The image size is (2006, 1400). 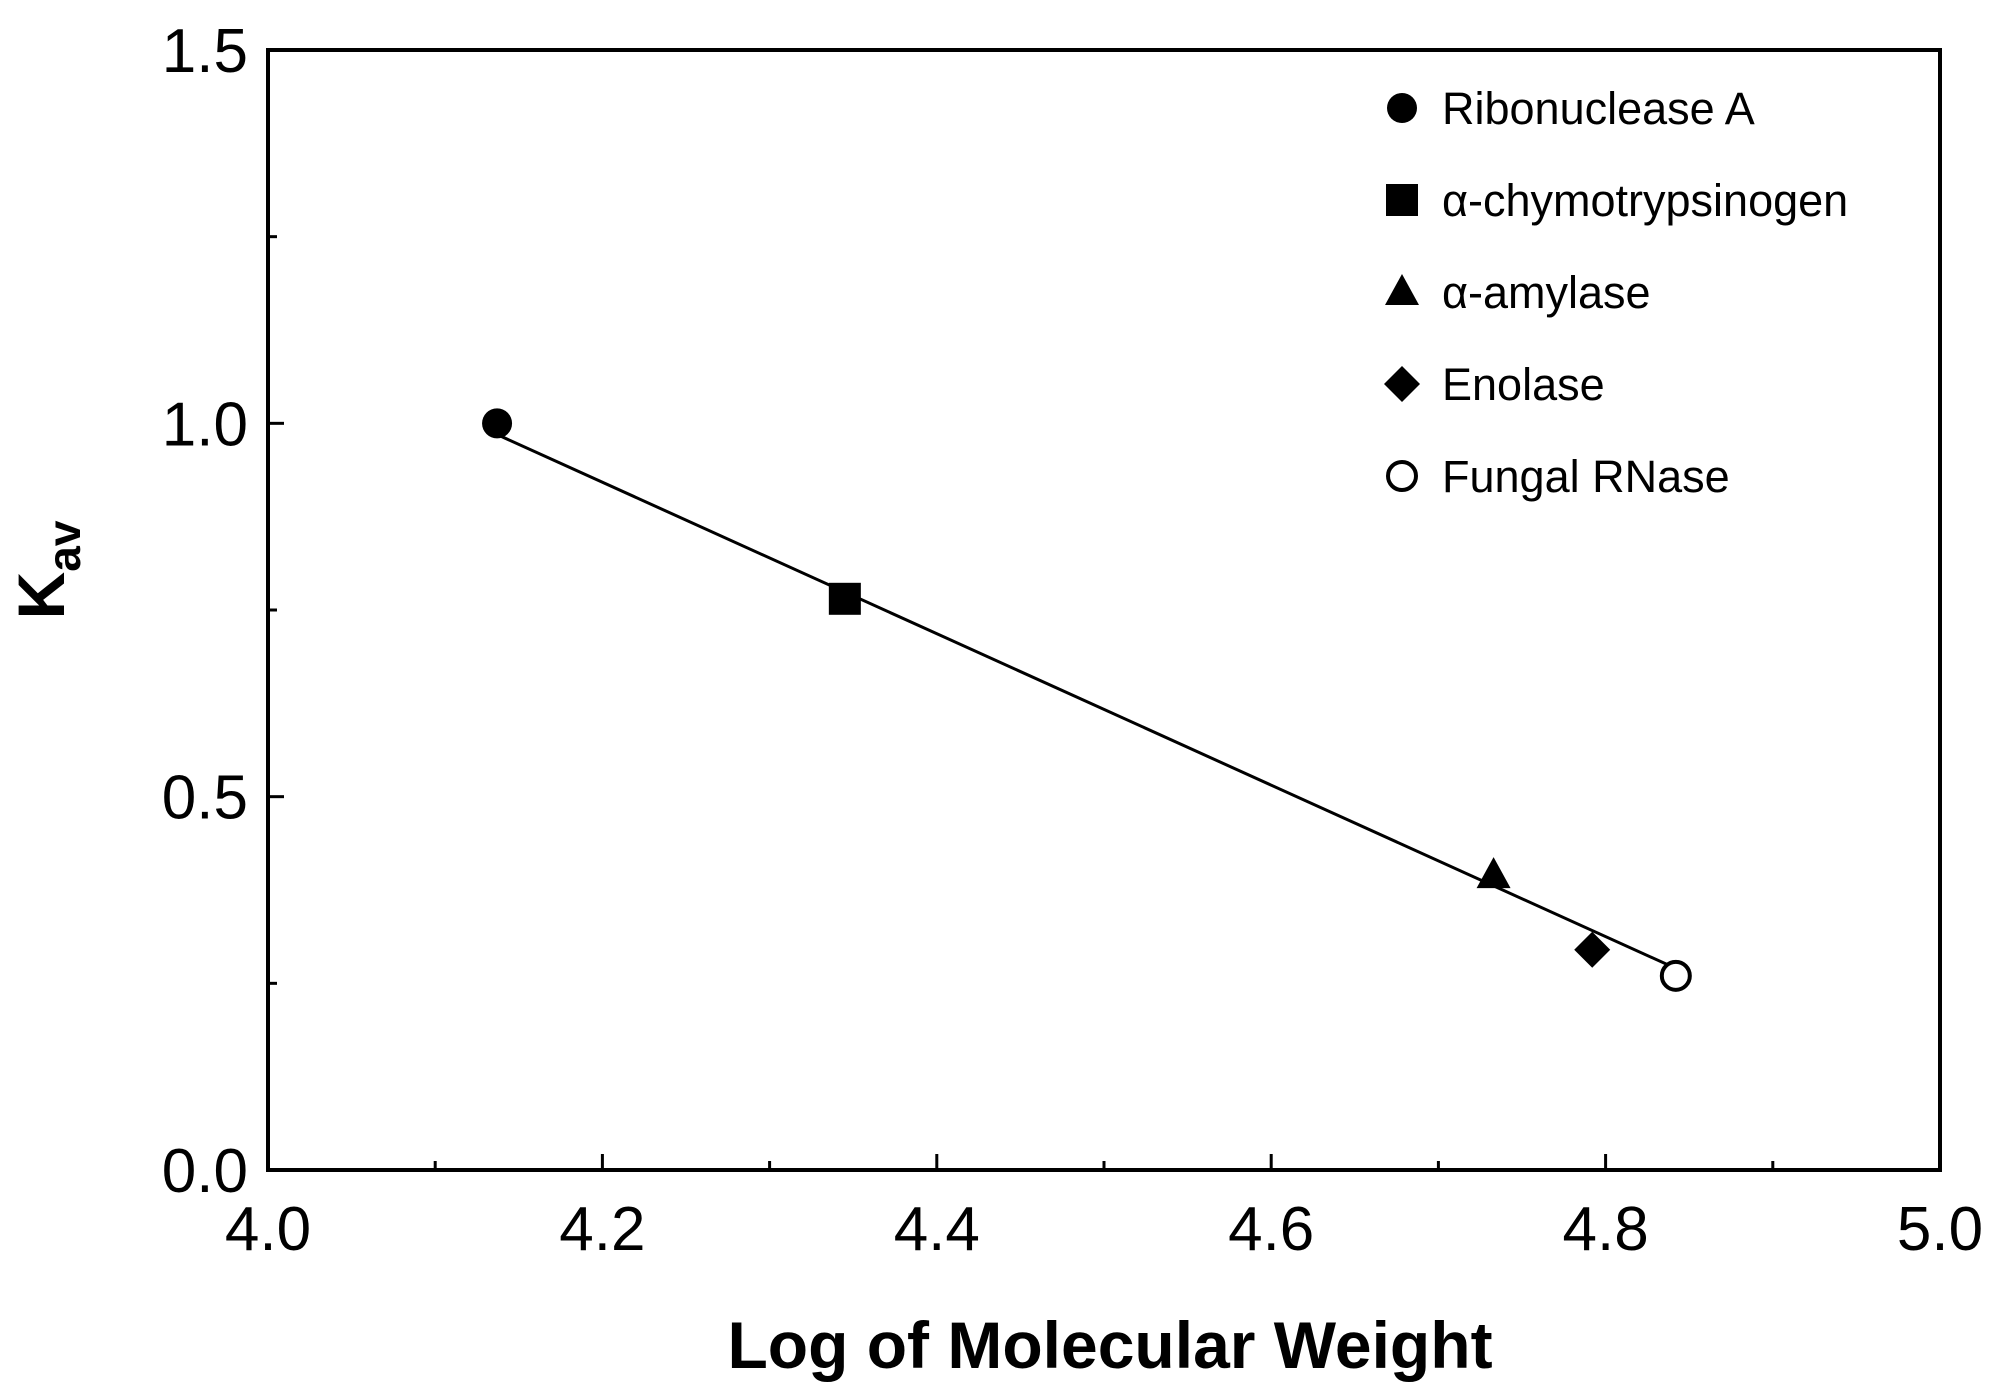 What do you see at coordinates (41, 595) in the screenshot?
I see `y-axis-title-main: K` at bounding box center [41, 595].